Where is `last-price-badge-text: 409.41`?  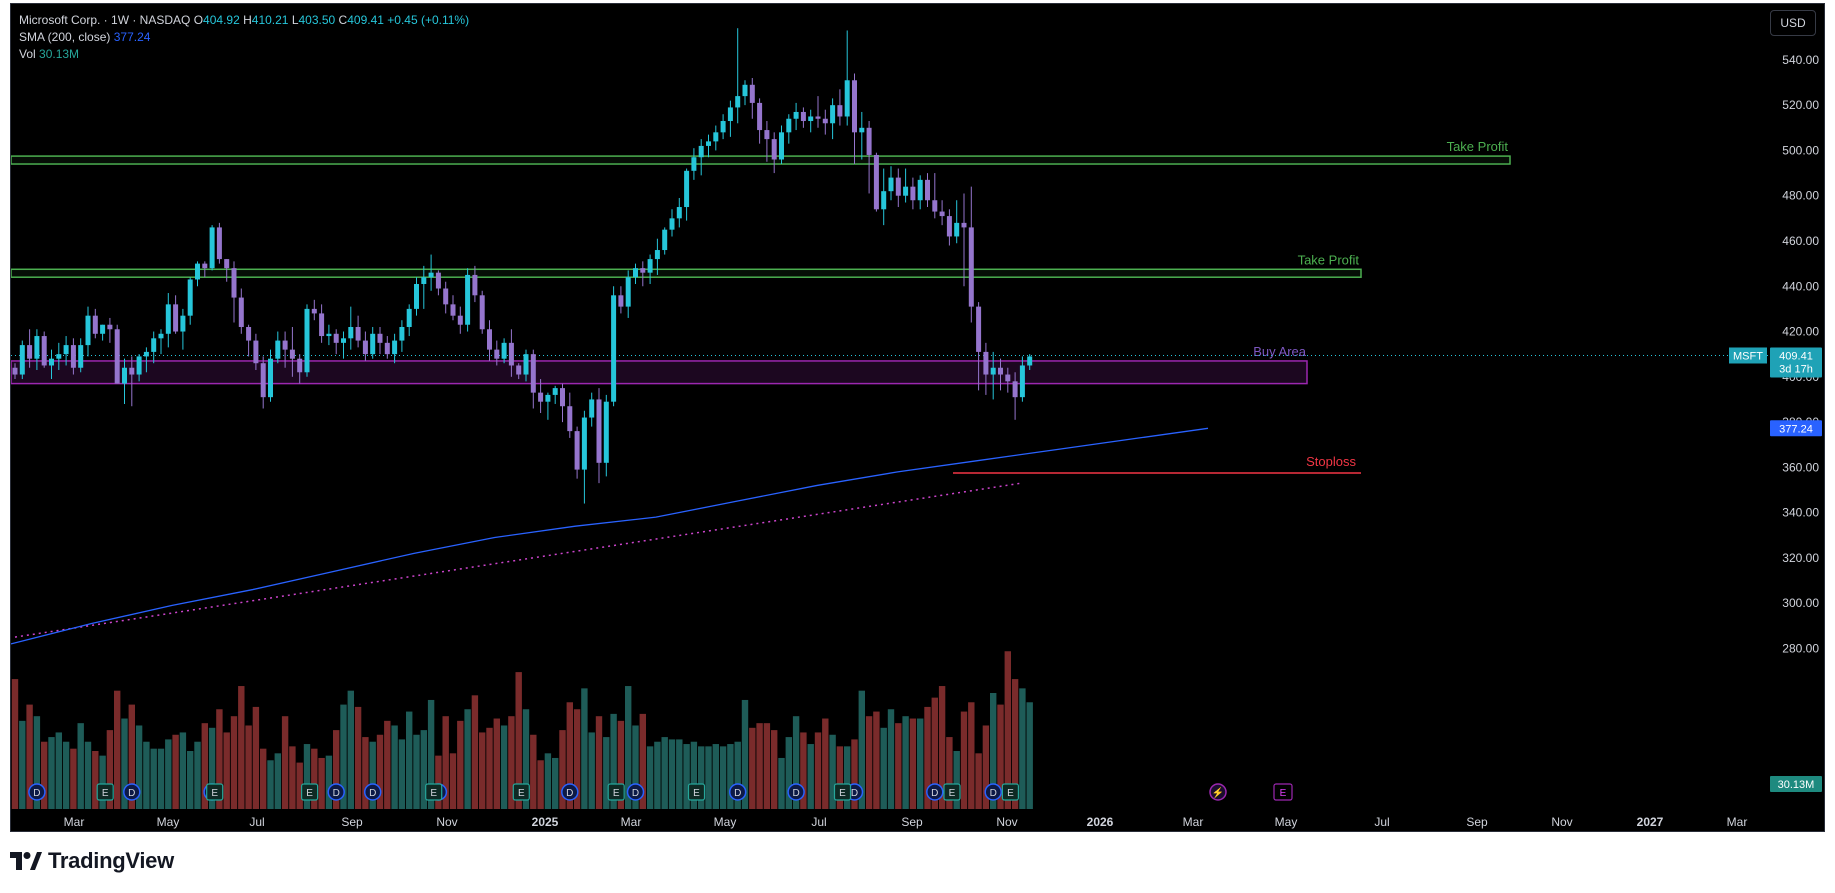 last-price-badge-text: 409.41 is located at coordinates (1796, 356).